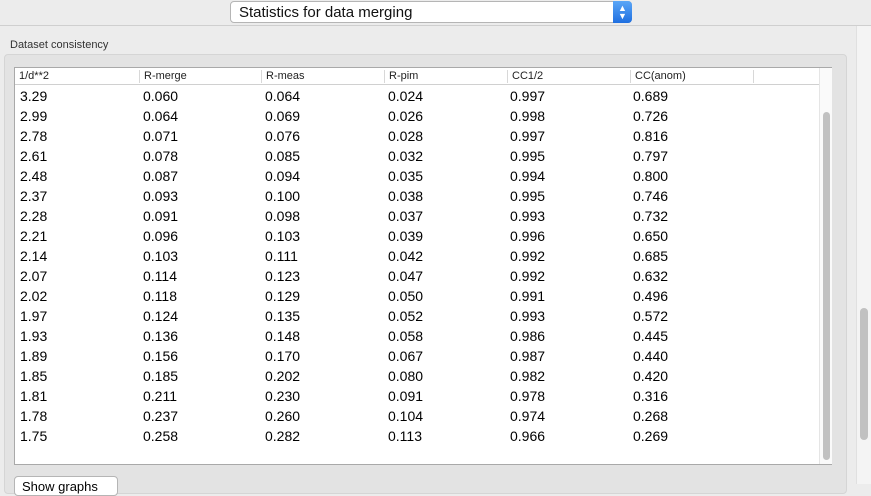 The width and height of the screenshot is (871, 496). What do you see at coordinates (161, 356) in the screenshot?
I see `table-cell: 0.156` at bounding box center [161, 356].